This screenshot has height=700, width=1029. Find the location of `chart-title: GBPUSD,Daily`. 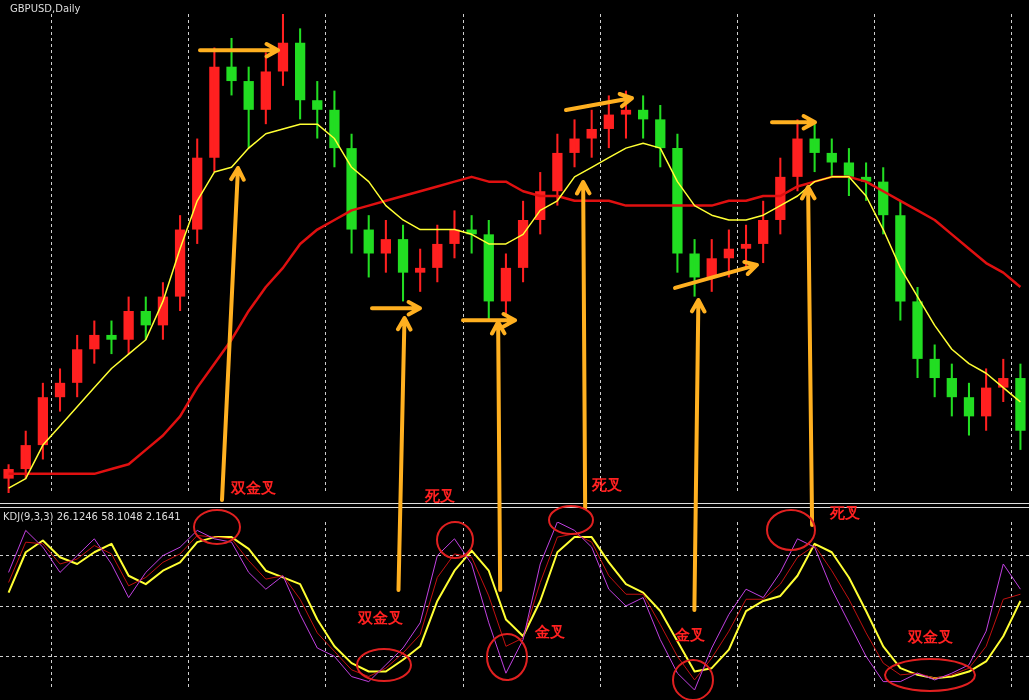

chart-title: GBPUSD,Daily is located at coordinates (45, 8).